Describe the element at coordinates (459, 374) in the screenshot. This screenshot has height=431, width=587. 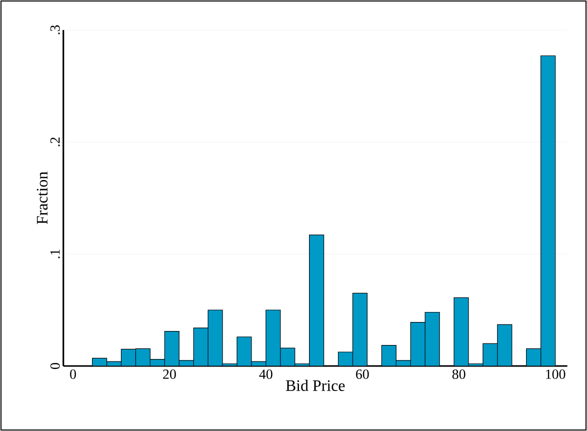
I see `x-tick-label: 80` at that location.